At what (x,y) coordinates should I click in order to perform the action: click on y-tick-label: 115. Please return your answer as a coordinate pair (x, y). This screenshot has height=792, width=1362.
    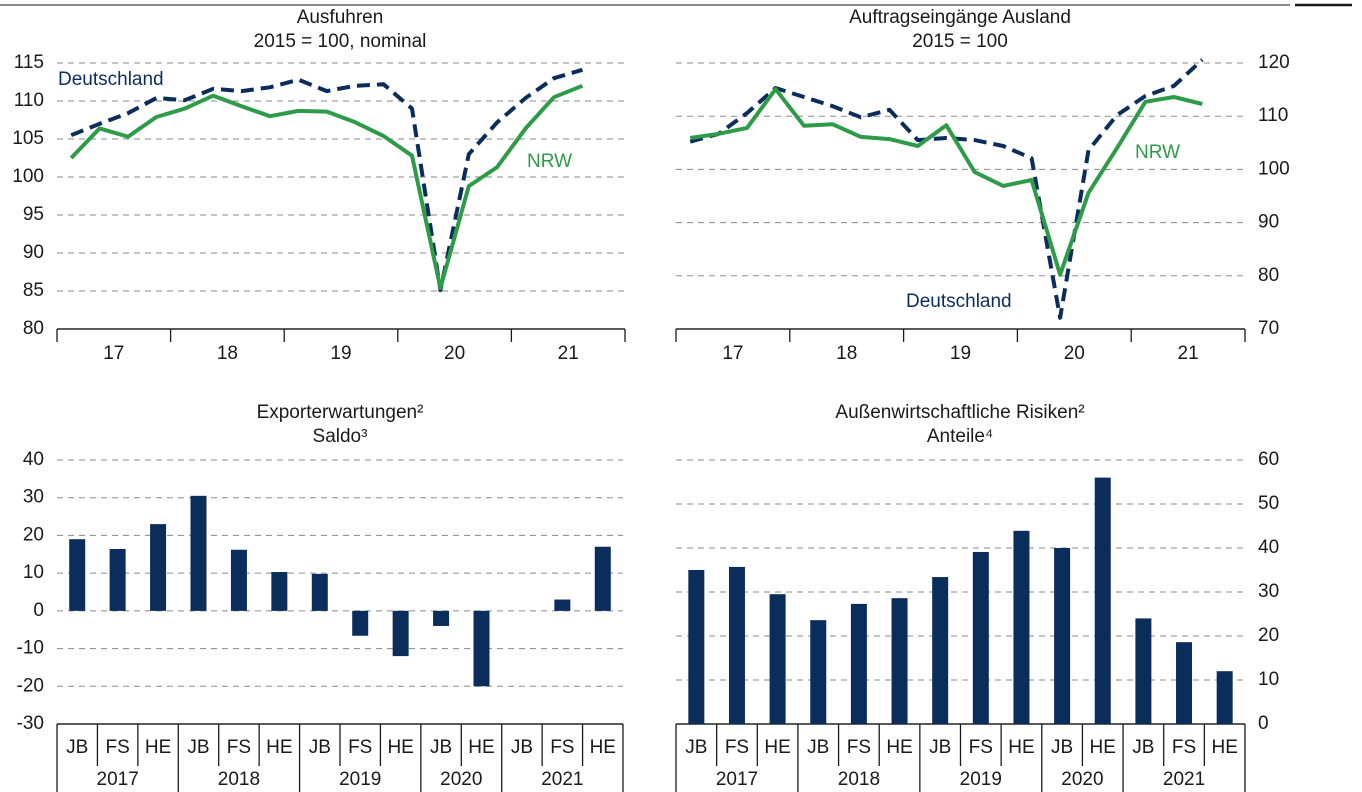
    Looking at the image, I should click on (29, 62).